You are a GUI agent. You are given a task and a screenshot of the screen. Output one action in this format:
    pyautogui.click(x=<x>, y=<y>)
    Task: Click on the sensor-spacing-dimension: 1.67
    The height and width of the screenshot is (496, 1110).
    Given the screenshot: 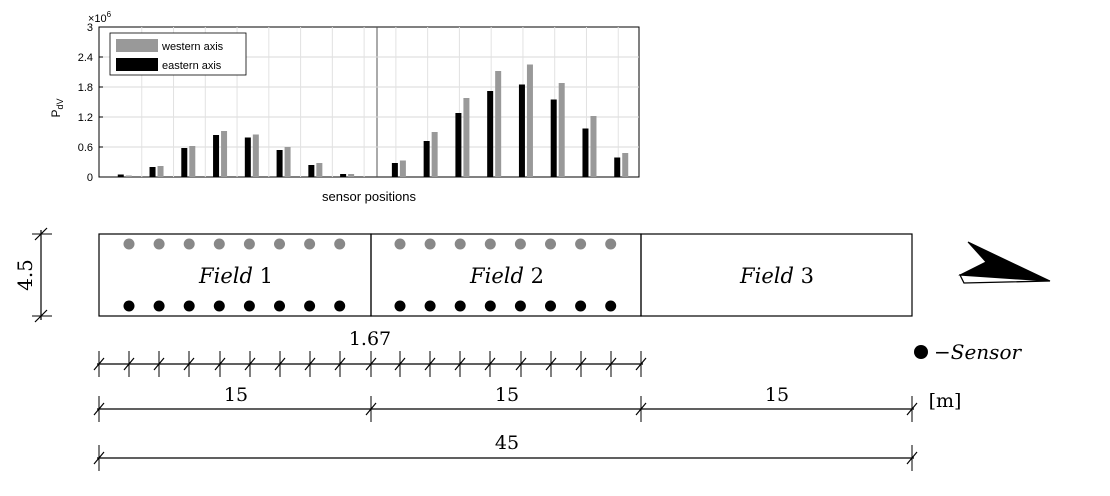 What is the action you would take?
    pyautogui.click(x=370, y=352)
    